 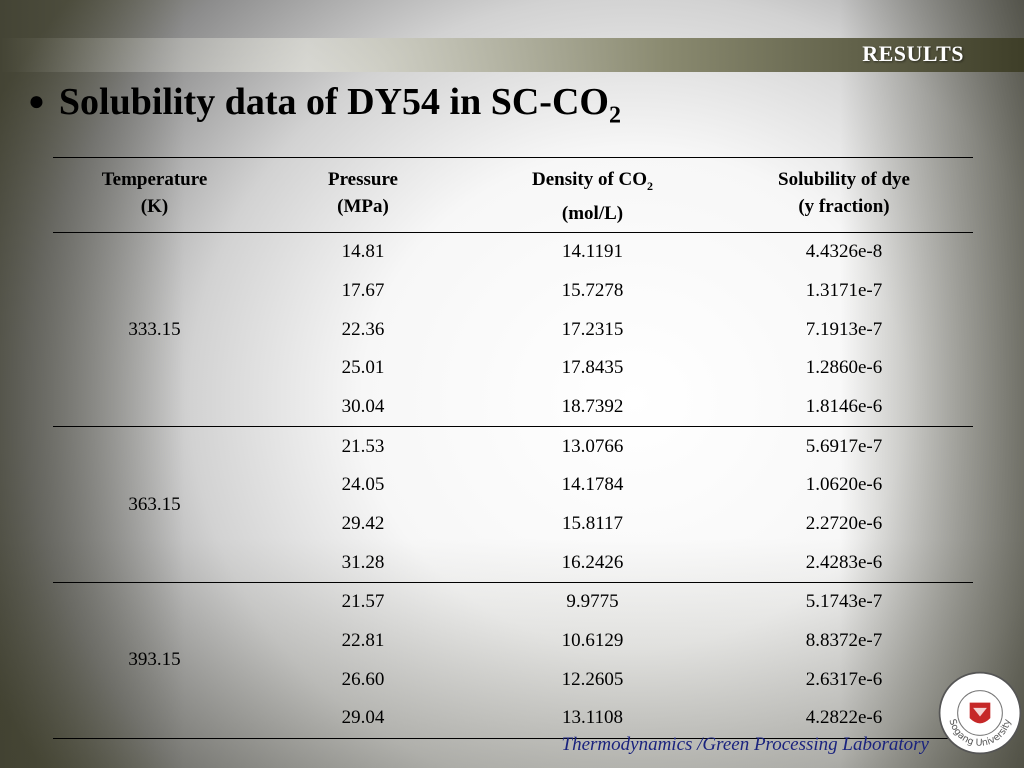 What do you see at coordinates (154, 504) in the screenshot?
I see `temperature-cell: 363.15` at bounding box center [154, 504].